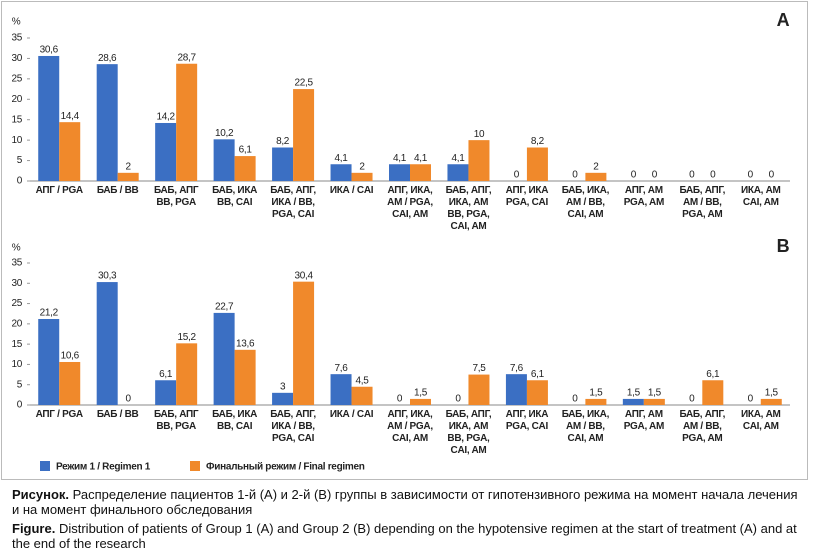  What do you see at coordinates (129, 166) in the screenshot?
I see `value-label: 2` at bounding box center [129, 166].